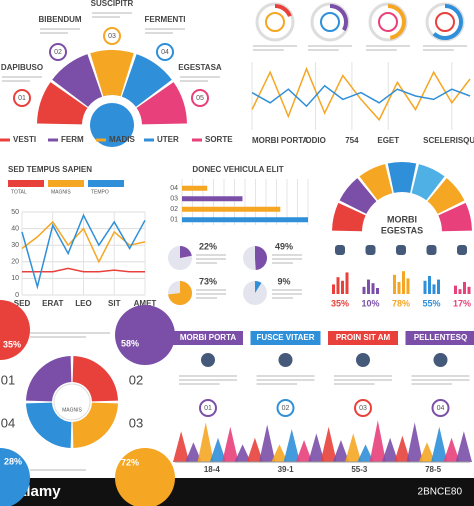  What do you see at coordinates (114, 303) in the screenshot?
I see `x-tick-label: SIT` at bounding box center [114, 303].